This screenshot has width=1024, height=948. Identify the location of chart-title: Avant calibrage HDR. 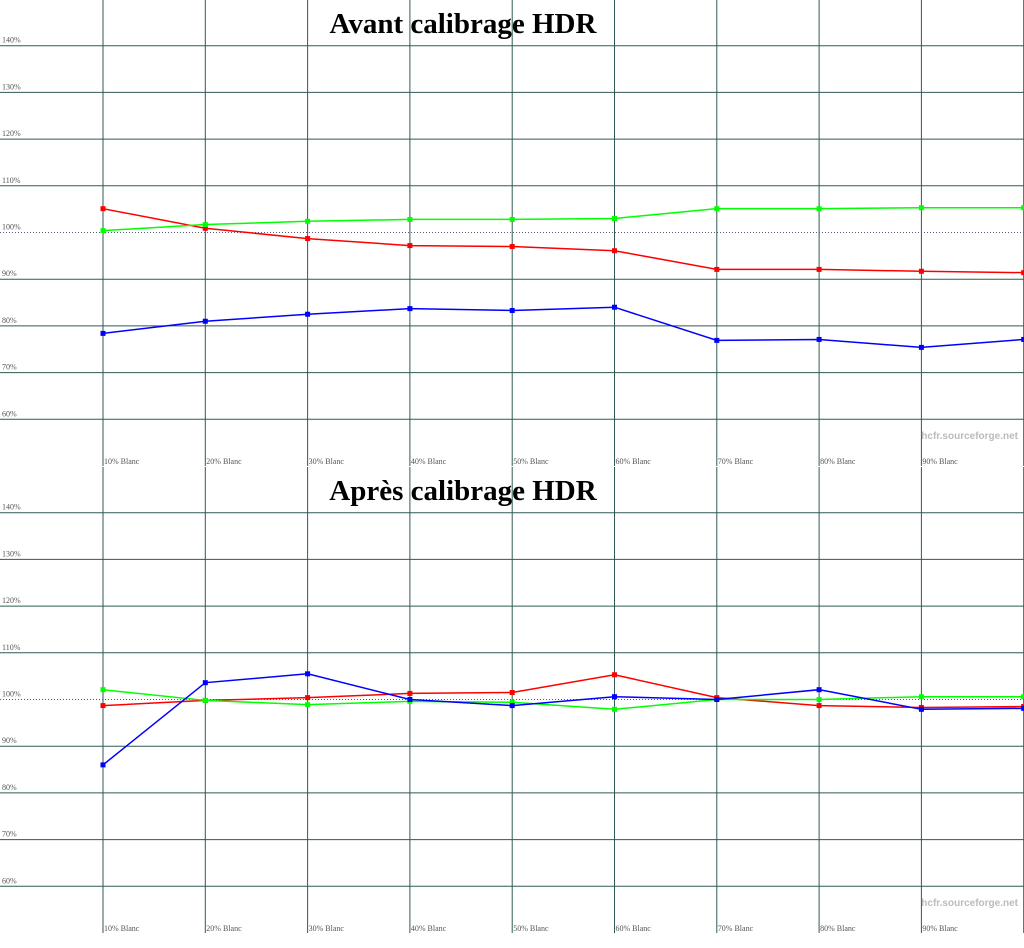
(464, 24).